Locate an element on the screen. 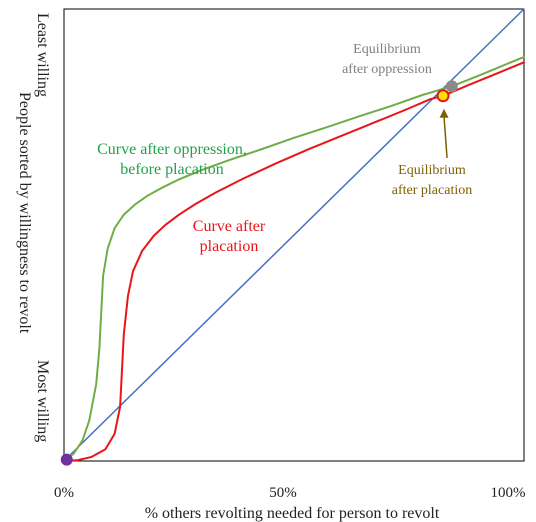 Image resolution: width=536 pixels, height=522 pixels. eq-oppression-label-line2: after oppression is located at coordinates (387, 69).